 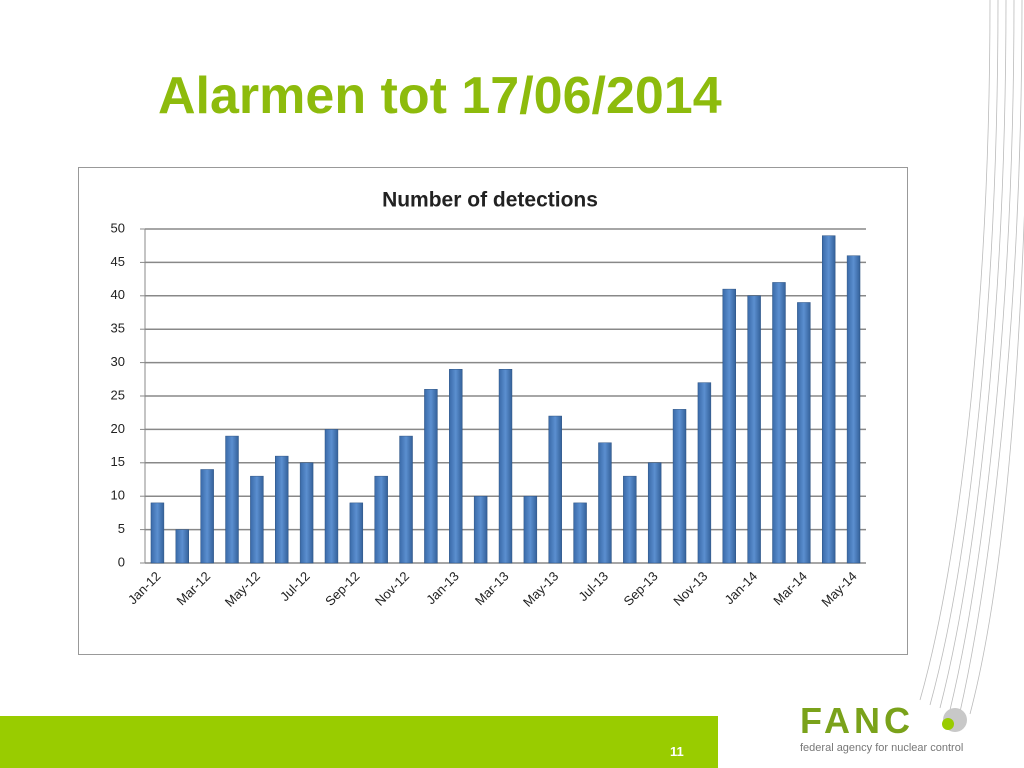 What do you see at coordinates (121, 561) in the screenshot?
I see `y-tick-label: 0` at bounding box center [121, 561].